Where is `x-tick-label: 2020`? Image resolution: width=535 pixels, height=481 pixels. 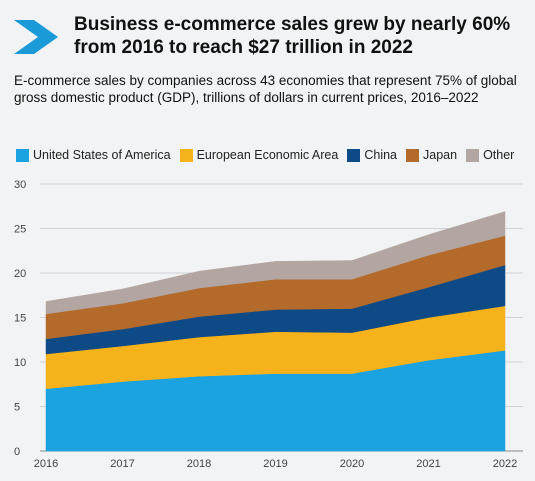
x-tick-label: 2020 is located at coordinates (352, 464).